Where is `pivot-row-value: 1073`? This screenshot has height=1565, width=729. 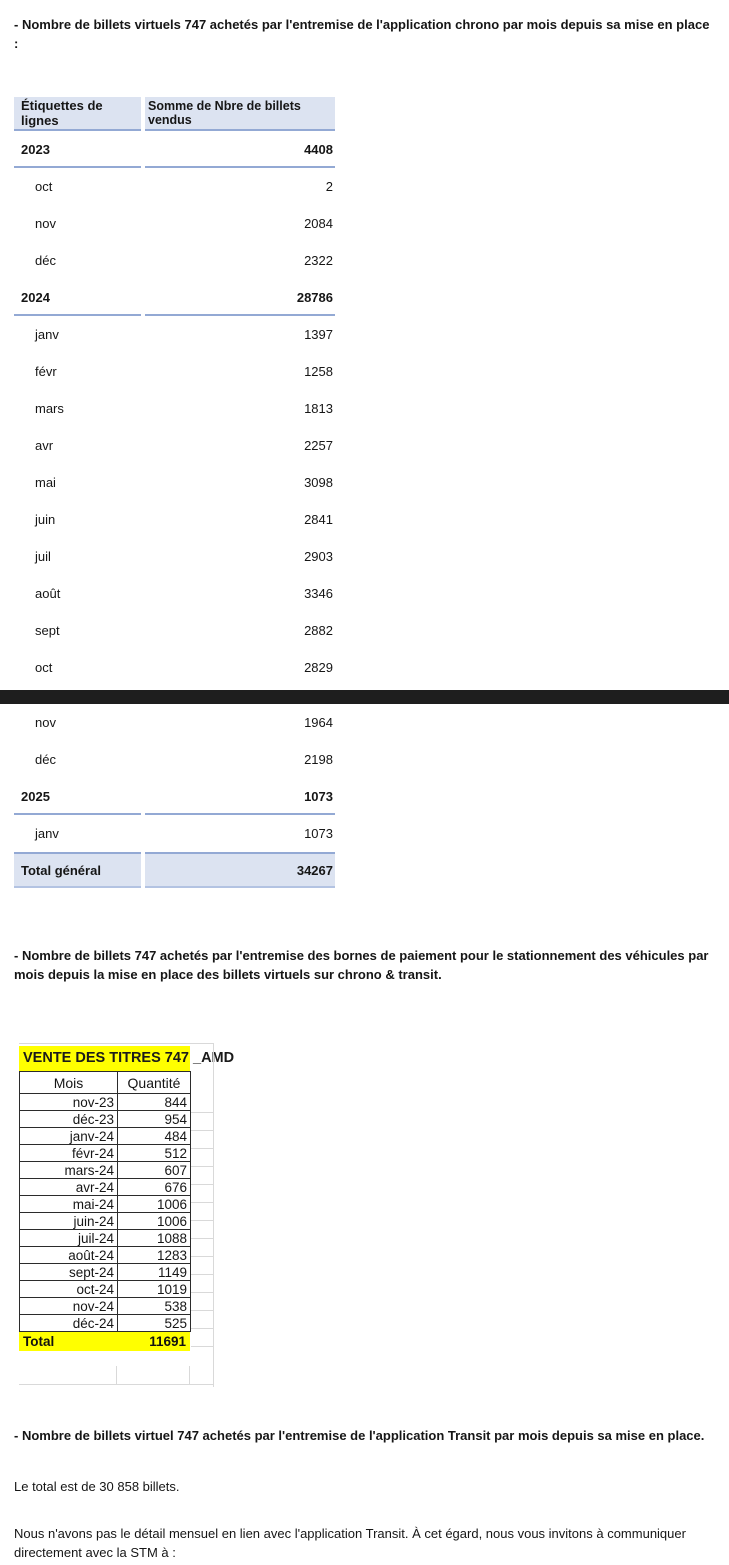 pivot-row-value: 1073 is located at coordinates (318, 796).